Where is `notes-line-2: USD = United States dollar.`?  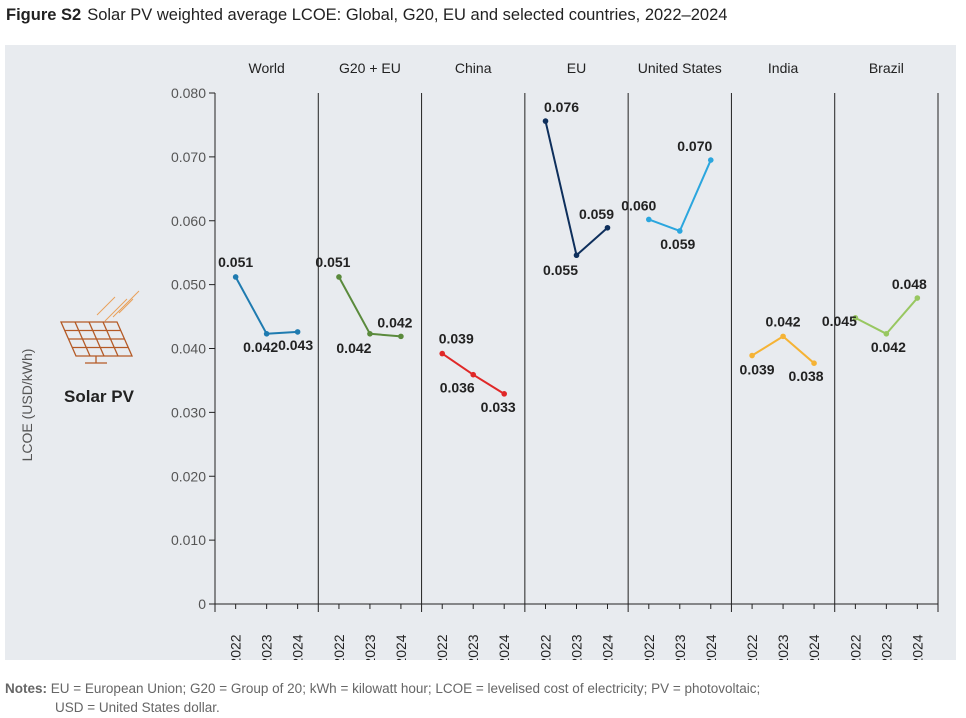
notes-line-2: USD = United States dollar. is located at coordinates (137, 707).